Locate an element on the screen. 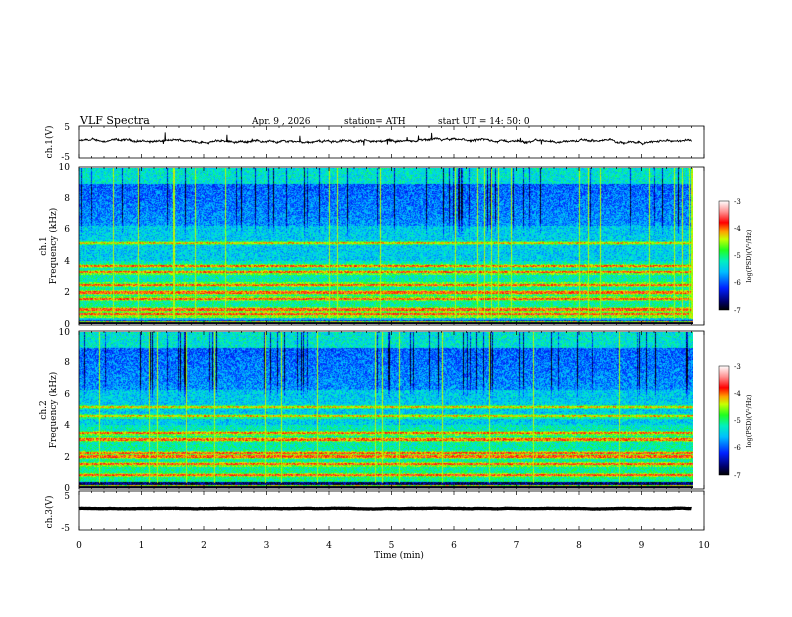 The image size is (792, 617). ch3-waveform-line is located at coordinates (385, 508).